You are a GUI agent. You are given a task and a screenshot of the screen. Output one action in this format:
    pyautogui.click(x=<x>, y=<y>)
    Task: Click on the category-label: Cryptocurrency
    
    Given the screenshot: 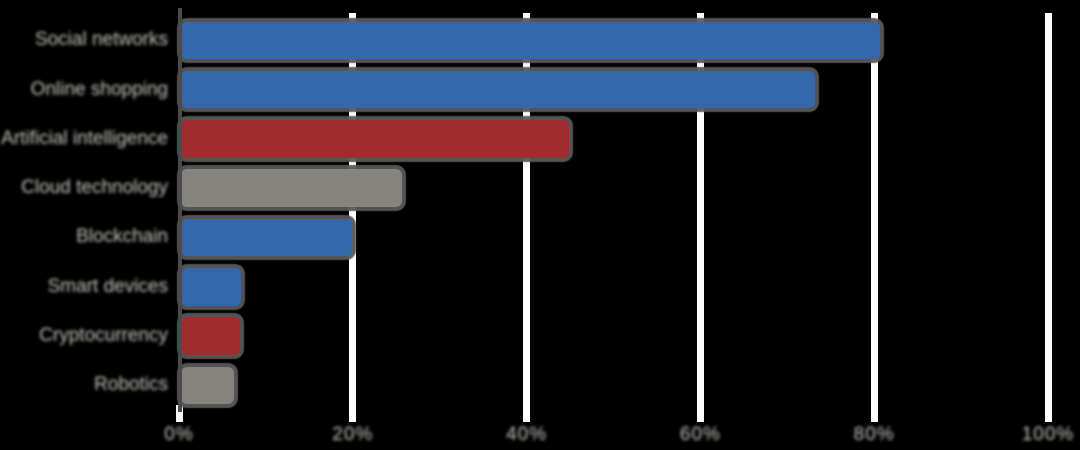 What is the action you would take?
    pyautogui.click(x=103, y=336)
    